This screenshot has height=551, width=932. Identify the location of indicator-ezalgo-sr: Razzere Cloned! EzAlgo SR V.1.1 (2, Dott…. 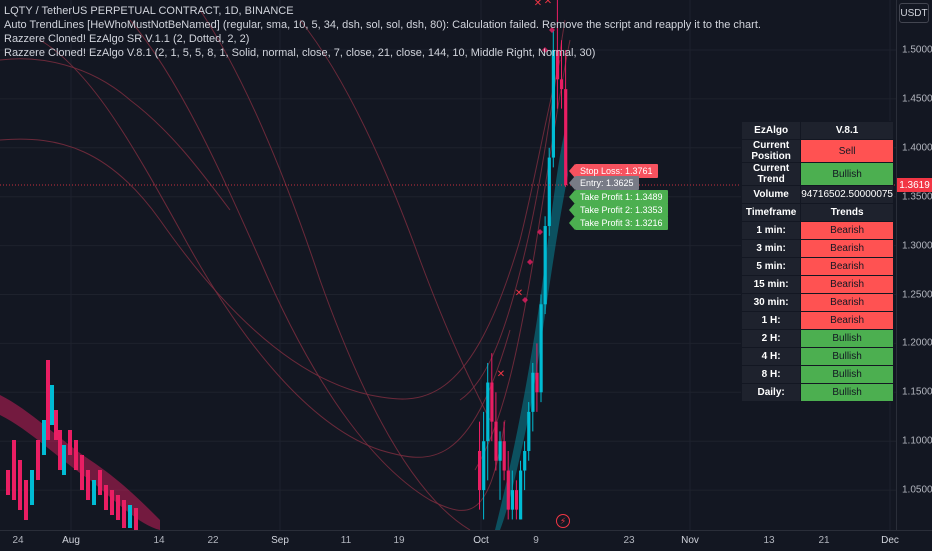
(127, 39).